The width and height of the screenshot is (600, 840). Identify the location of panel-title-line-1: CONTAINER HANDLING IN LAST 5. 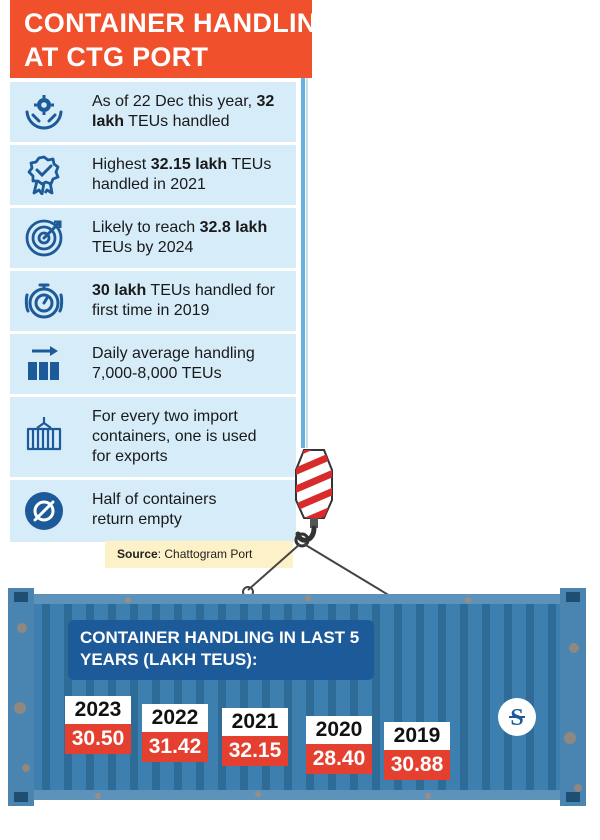
(220, 637).